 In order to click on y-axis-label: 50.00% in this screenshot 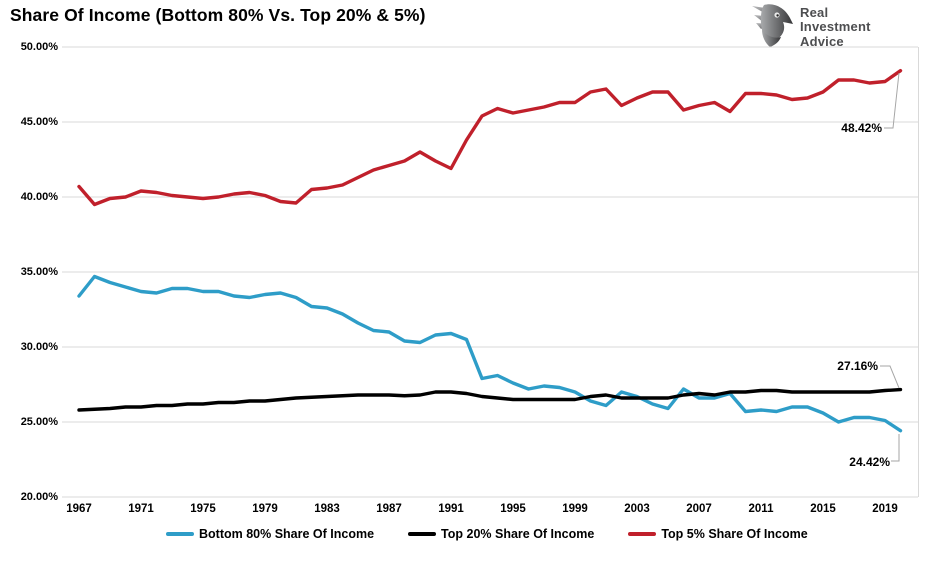, I will do `click(39, 47)`.